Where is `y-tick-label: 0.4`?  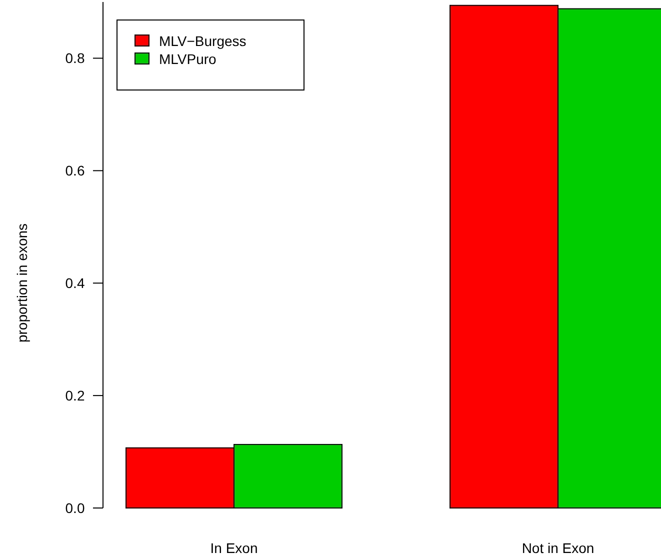 y-tick-label: 0.4 is located at coordinates (75, 283).